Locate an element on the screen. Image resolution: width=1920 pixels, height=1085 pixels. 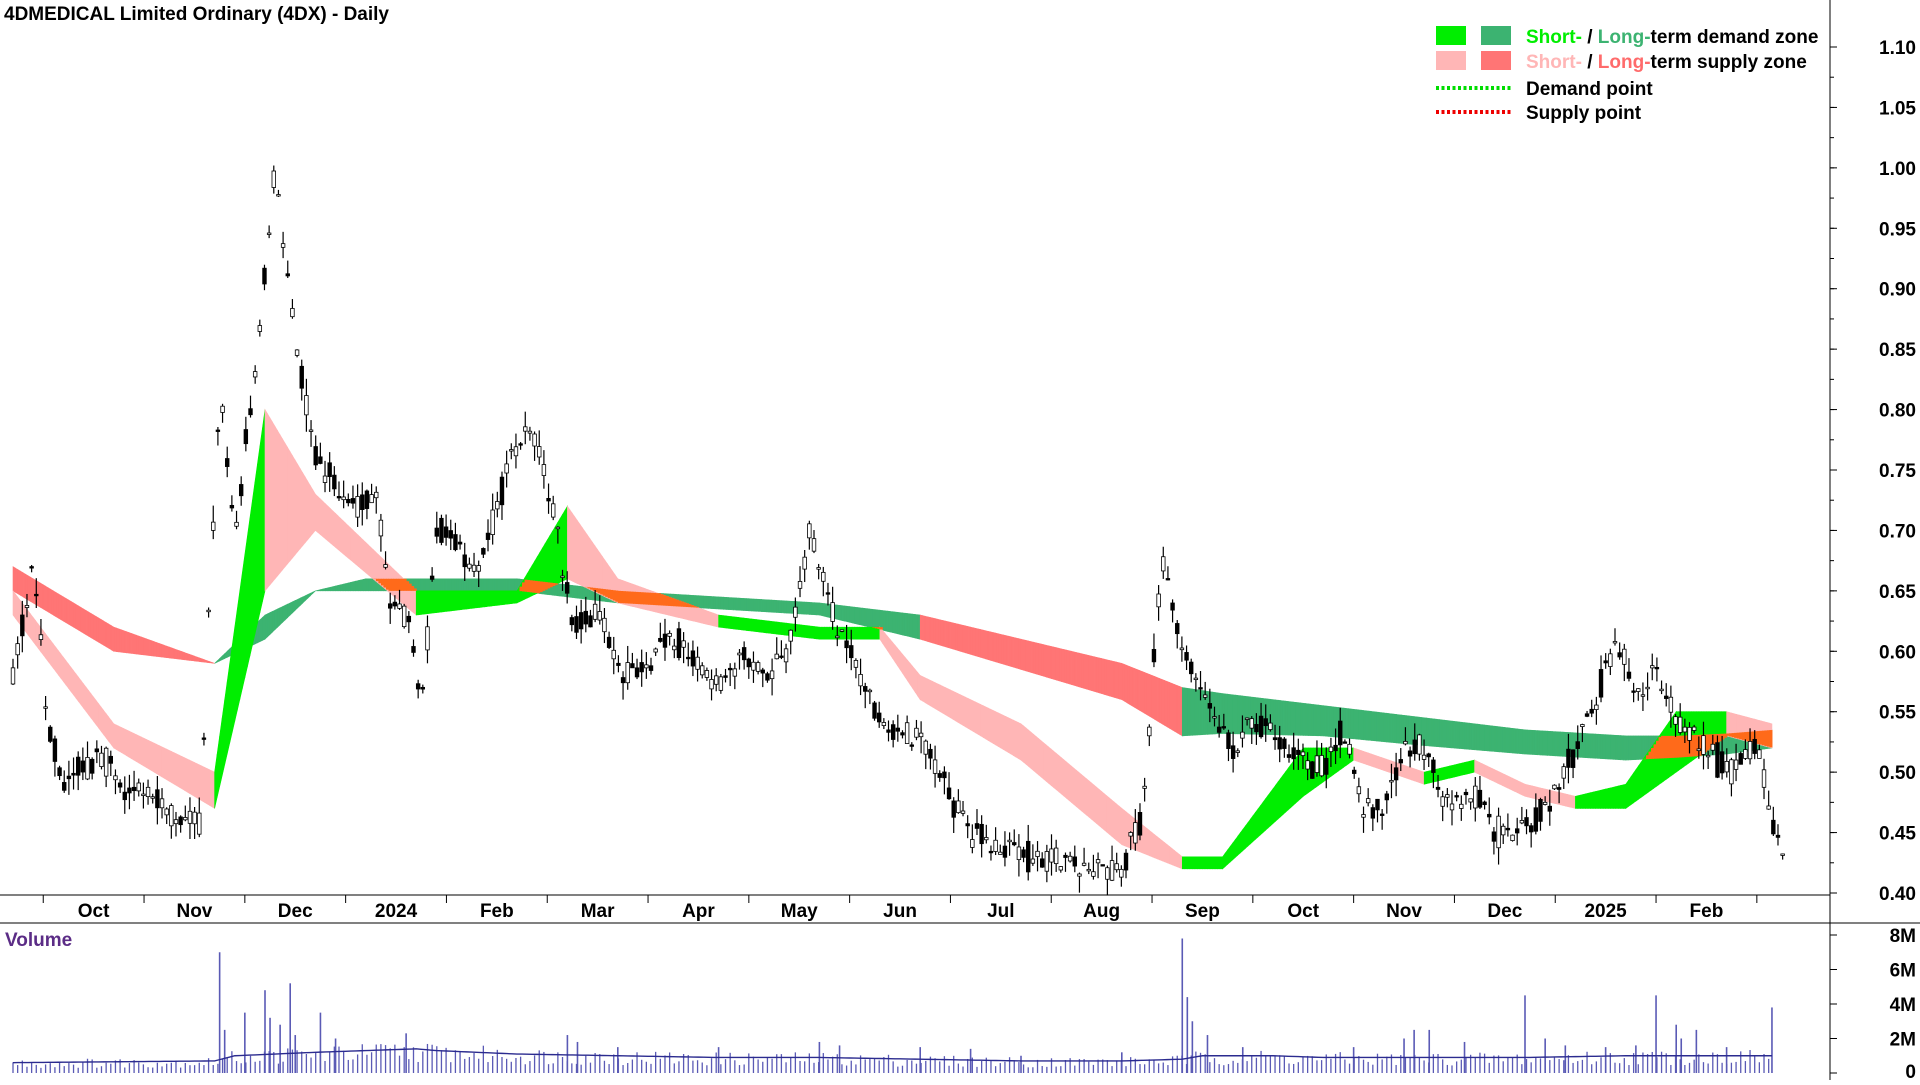
volume-y-tick-label: 6M is located at coordinates (1903, 971).